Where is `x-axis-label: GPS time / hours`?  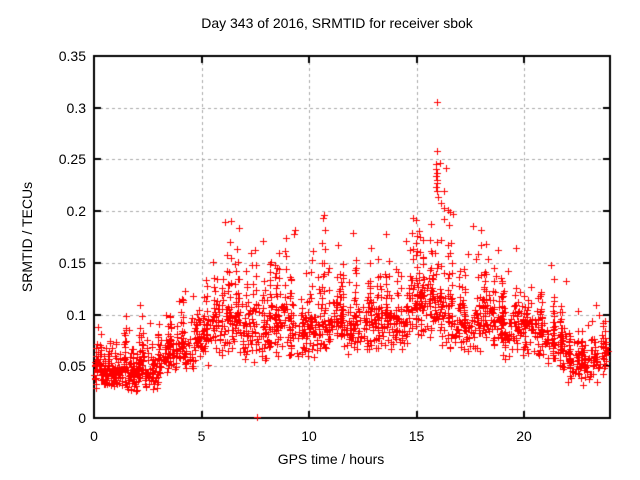 x-axis-label: GPS time / hours is located at coordinates (331, 459).